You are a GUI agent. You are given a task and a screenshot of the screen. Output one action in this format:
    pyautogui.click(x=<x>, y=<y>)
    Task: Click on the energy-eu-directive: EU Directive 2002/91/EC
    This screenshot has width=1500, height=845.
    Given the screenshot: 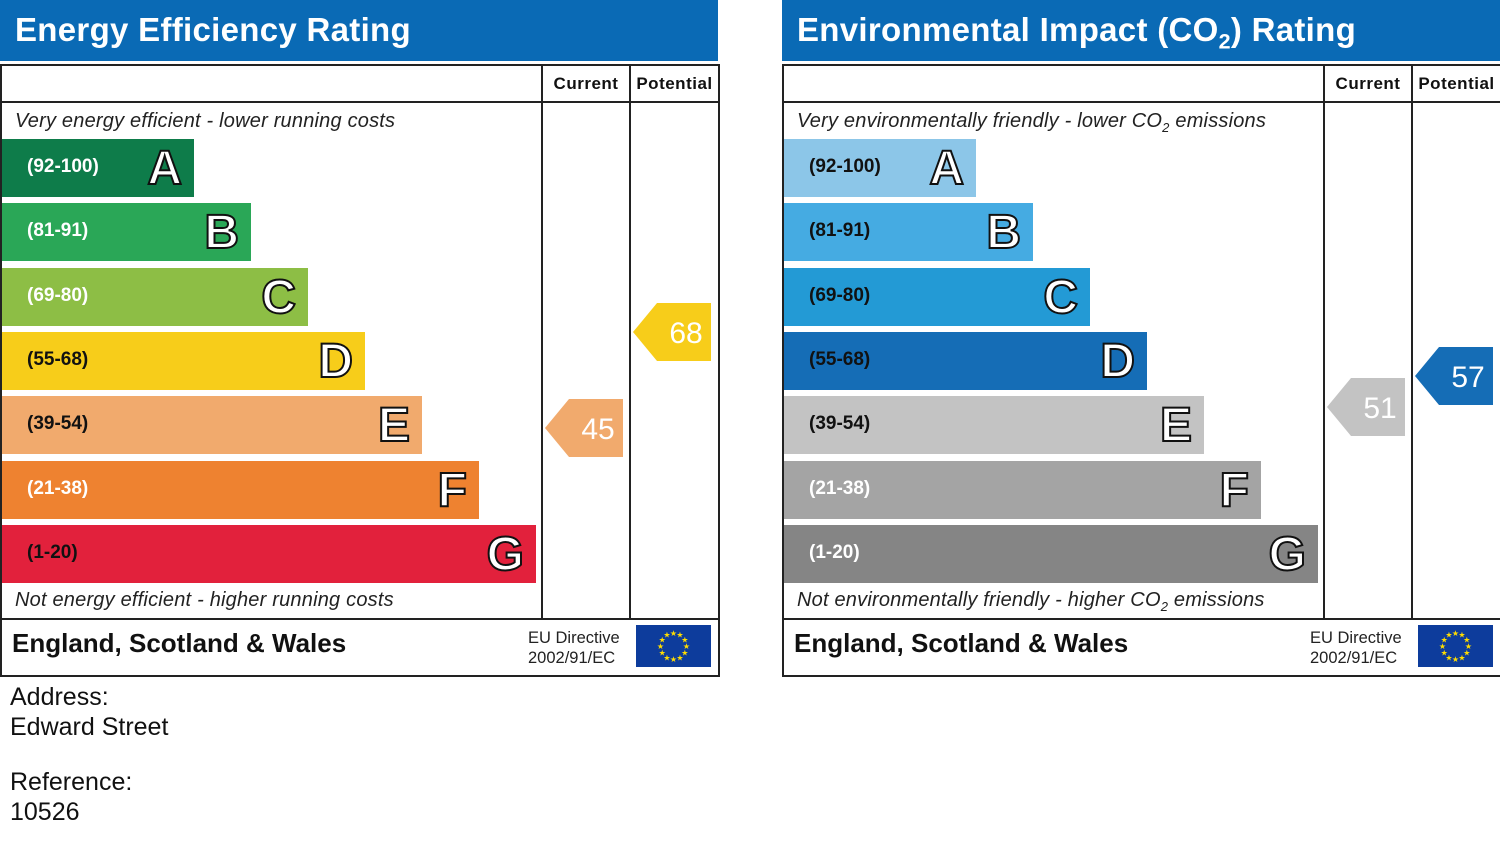 What is the action you would take?
    pyautogui.click(x=574, y=648)
    